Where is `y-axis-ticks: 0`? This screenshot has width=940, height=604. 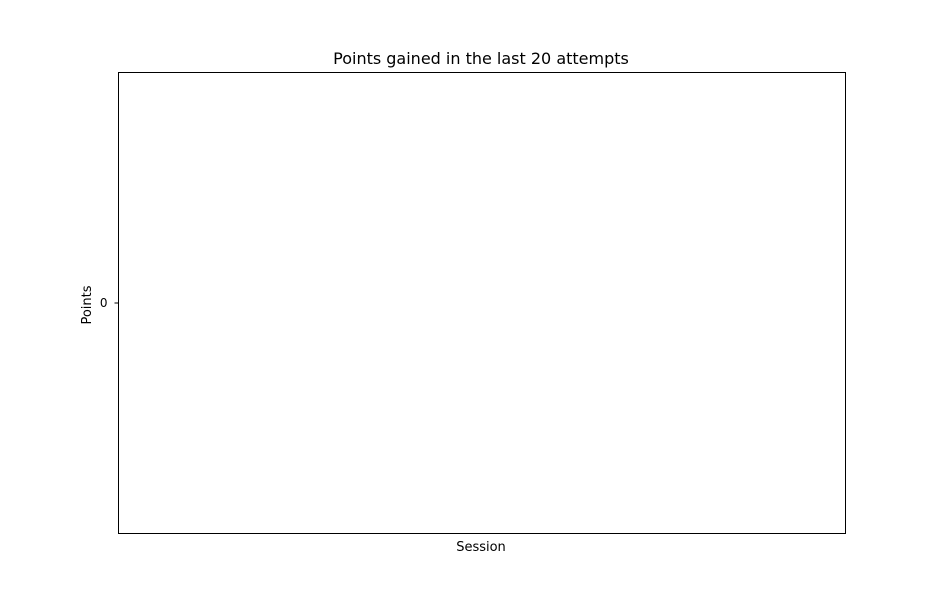
y-axis-ticks: 0 is located at coordinates (109, 303).